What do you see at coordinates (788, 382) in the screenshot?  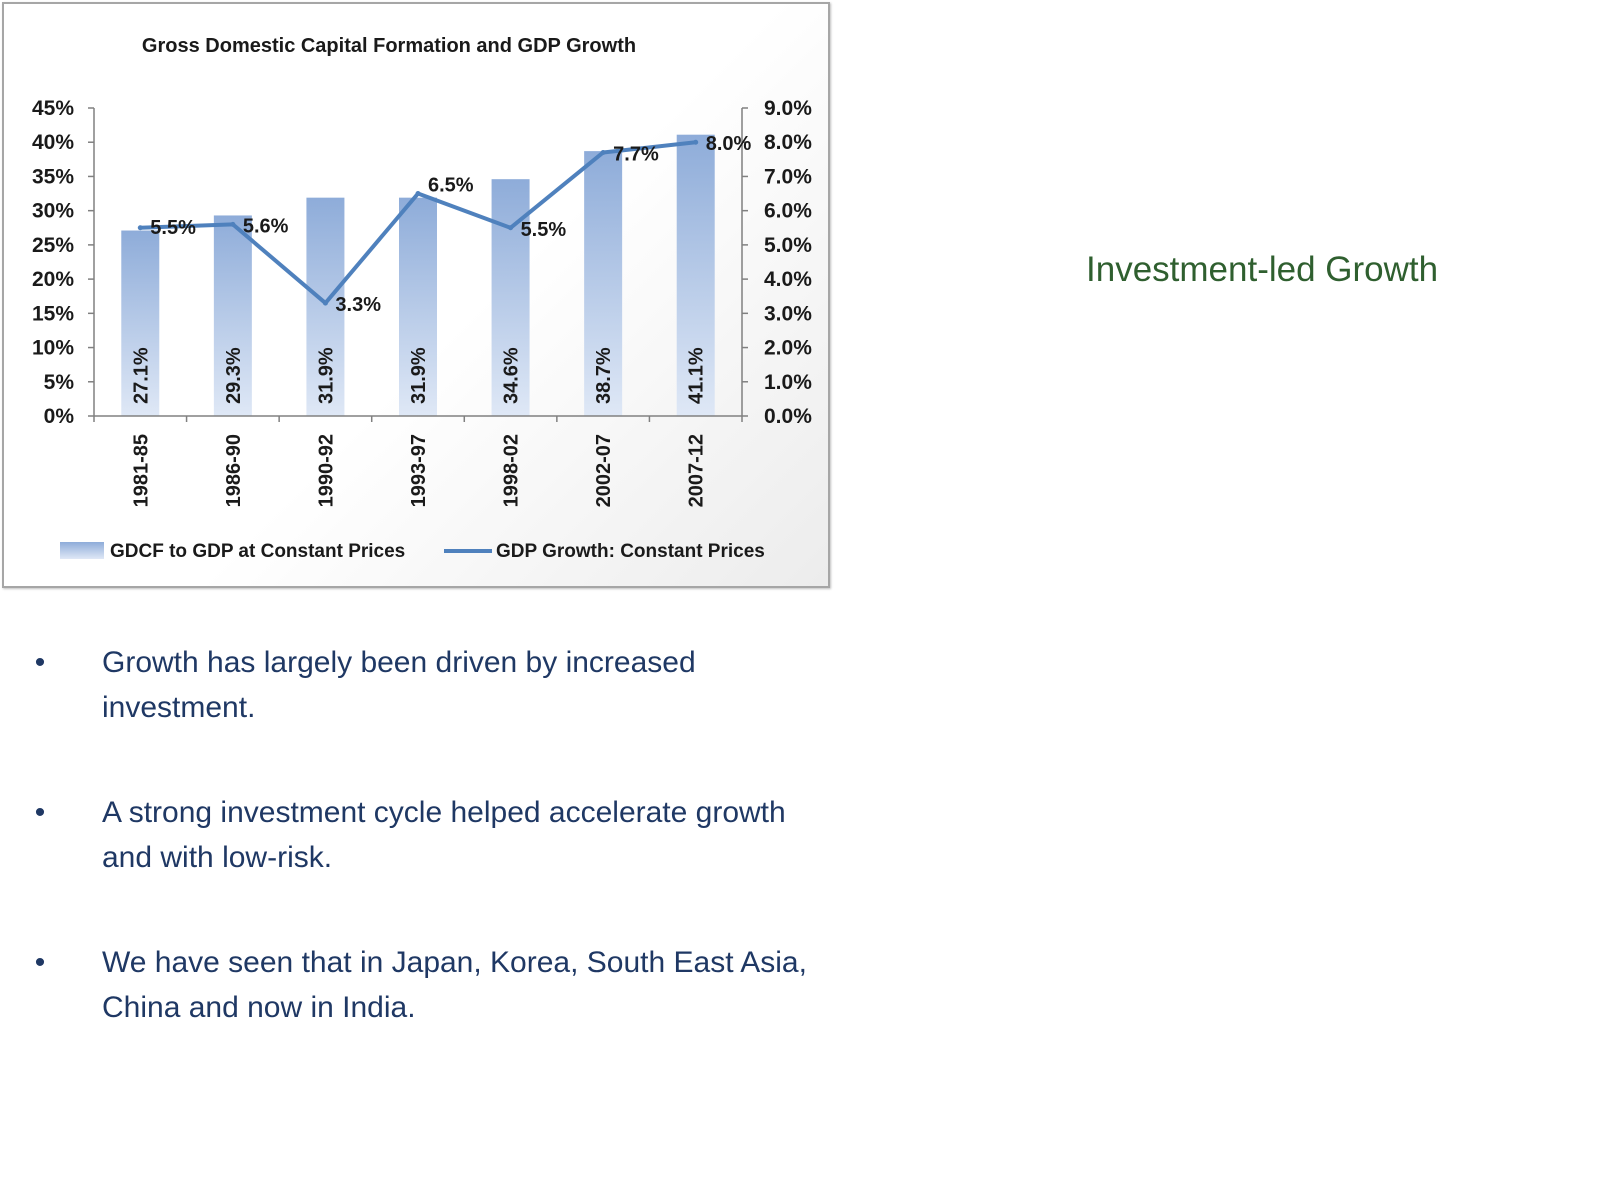 I see `right-tick-label: 1.0%` at bounding box center [788, 382].